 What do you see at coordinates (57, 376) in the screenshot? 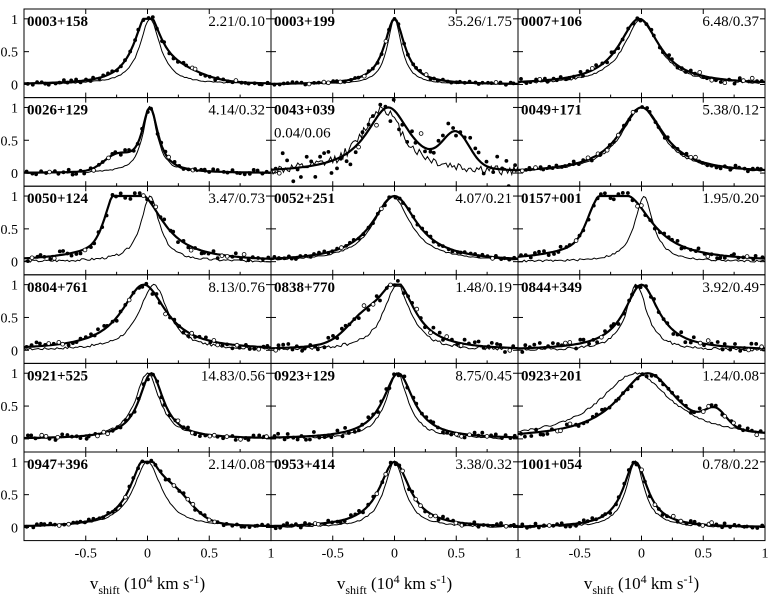
I see `panel-name-label: 0921+525` at bounding box center [57, 376].